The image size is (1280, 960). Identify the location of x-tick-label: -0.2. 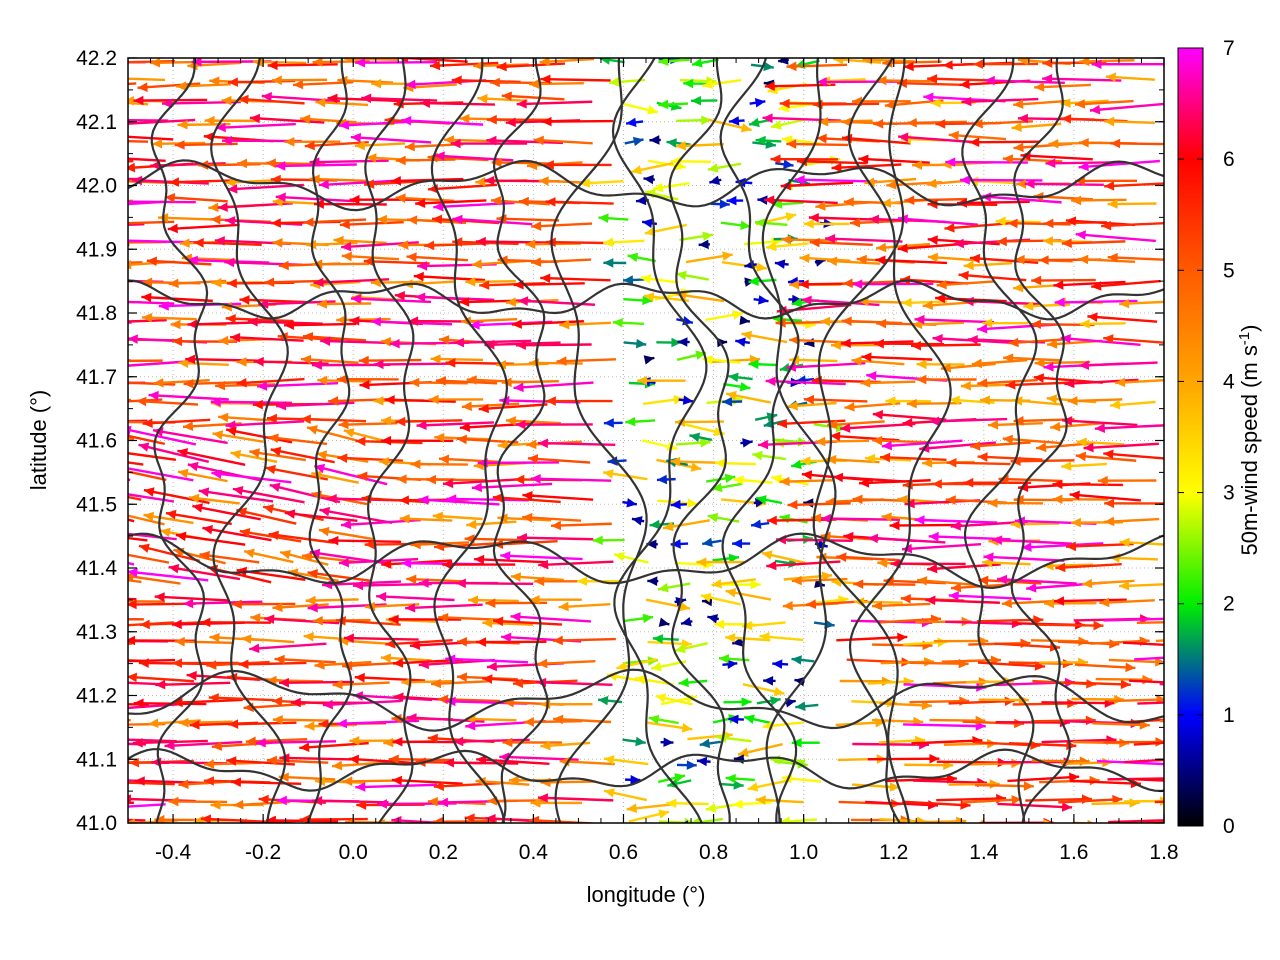
(263, 852).